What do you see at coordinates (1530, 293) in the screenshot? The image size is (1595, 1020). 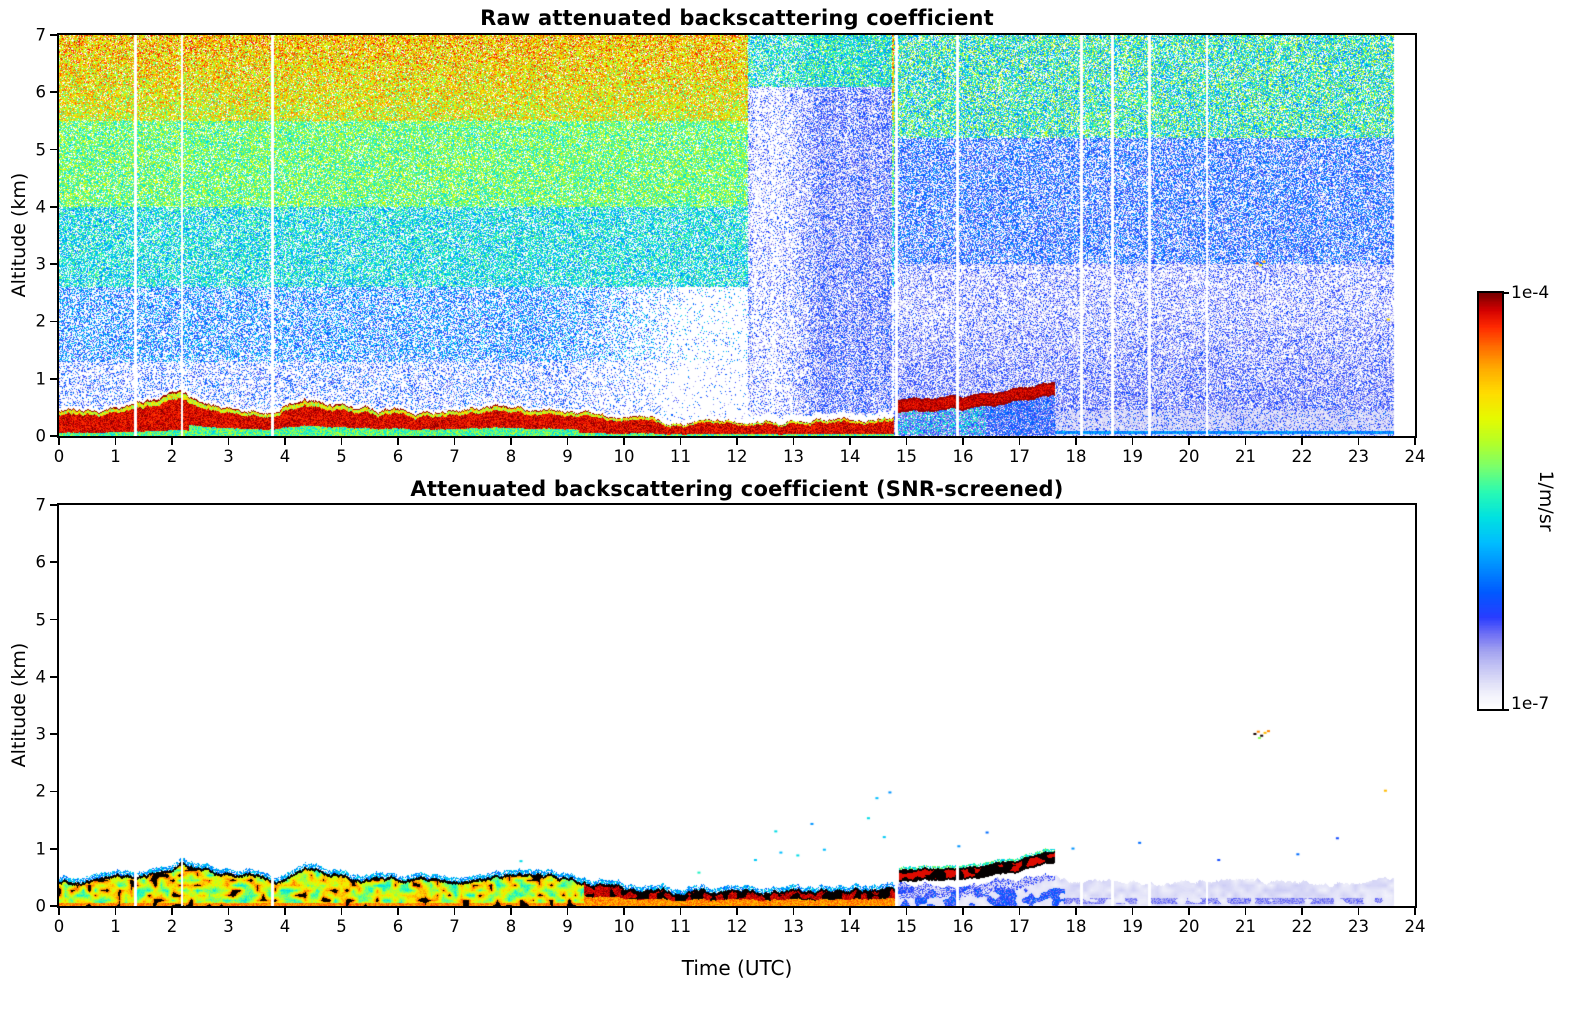 I see `colorbar-max-label: 1e-4` at bounding box center [1530, 293].